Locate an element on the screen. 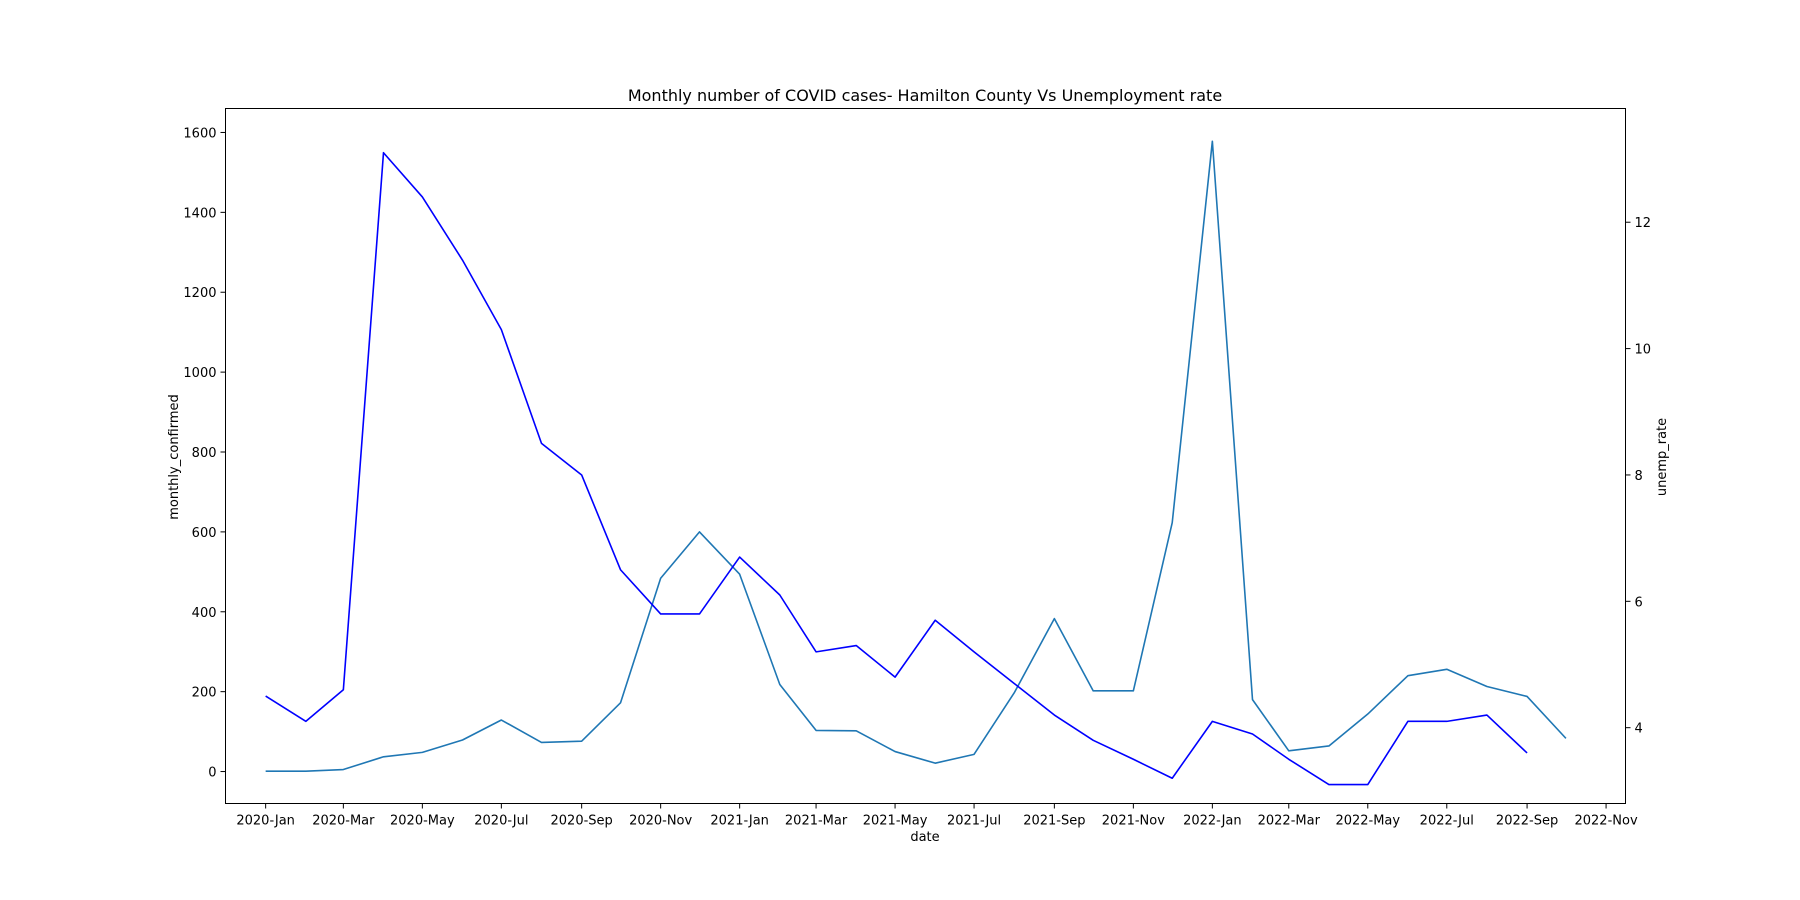 This screenshot has height=900, width=1800. x-tick-label: 2021-Nov is located at coordinates (1133, 821).